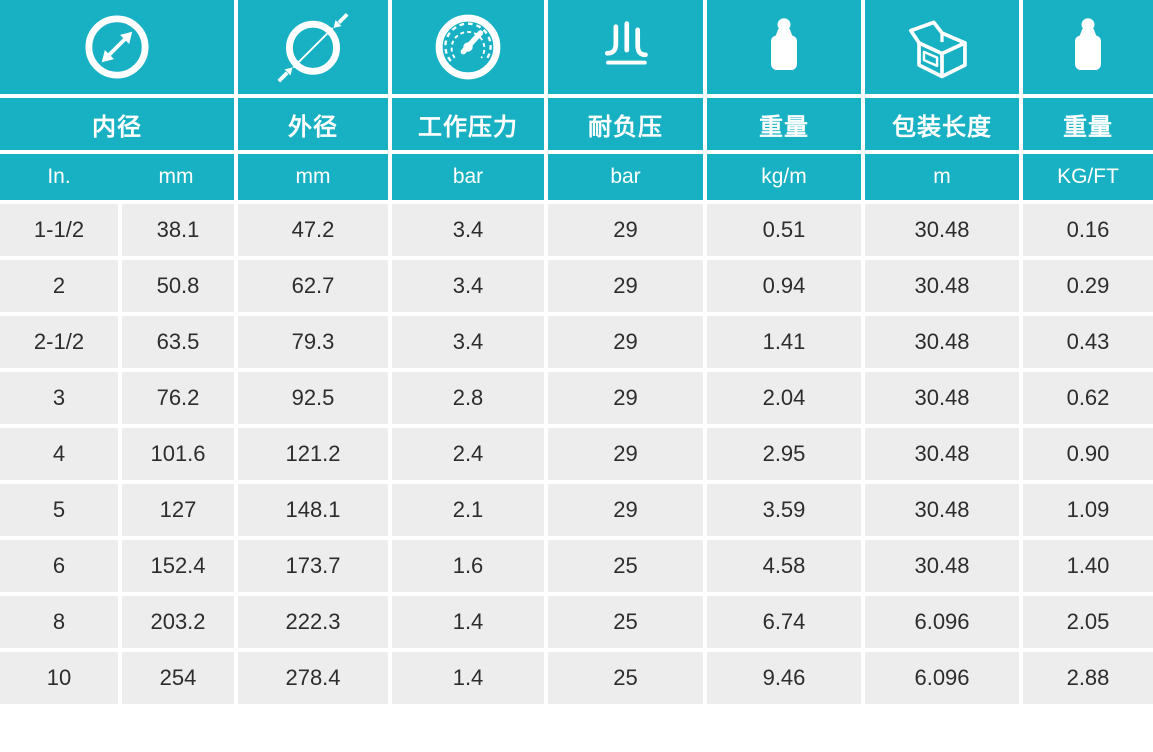 The height and width of the screenshot is (752, 1153). What do you see at coordinates (1088, 230) in the screenshot?
I see `table-cell: 0.16` at bounding box center [1088, 230].